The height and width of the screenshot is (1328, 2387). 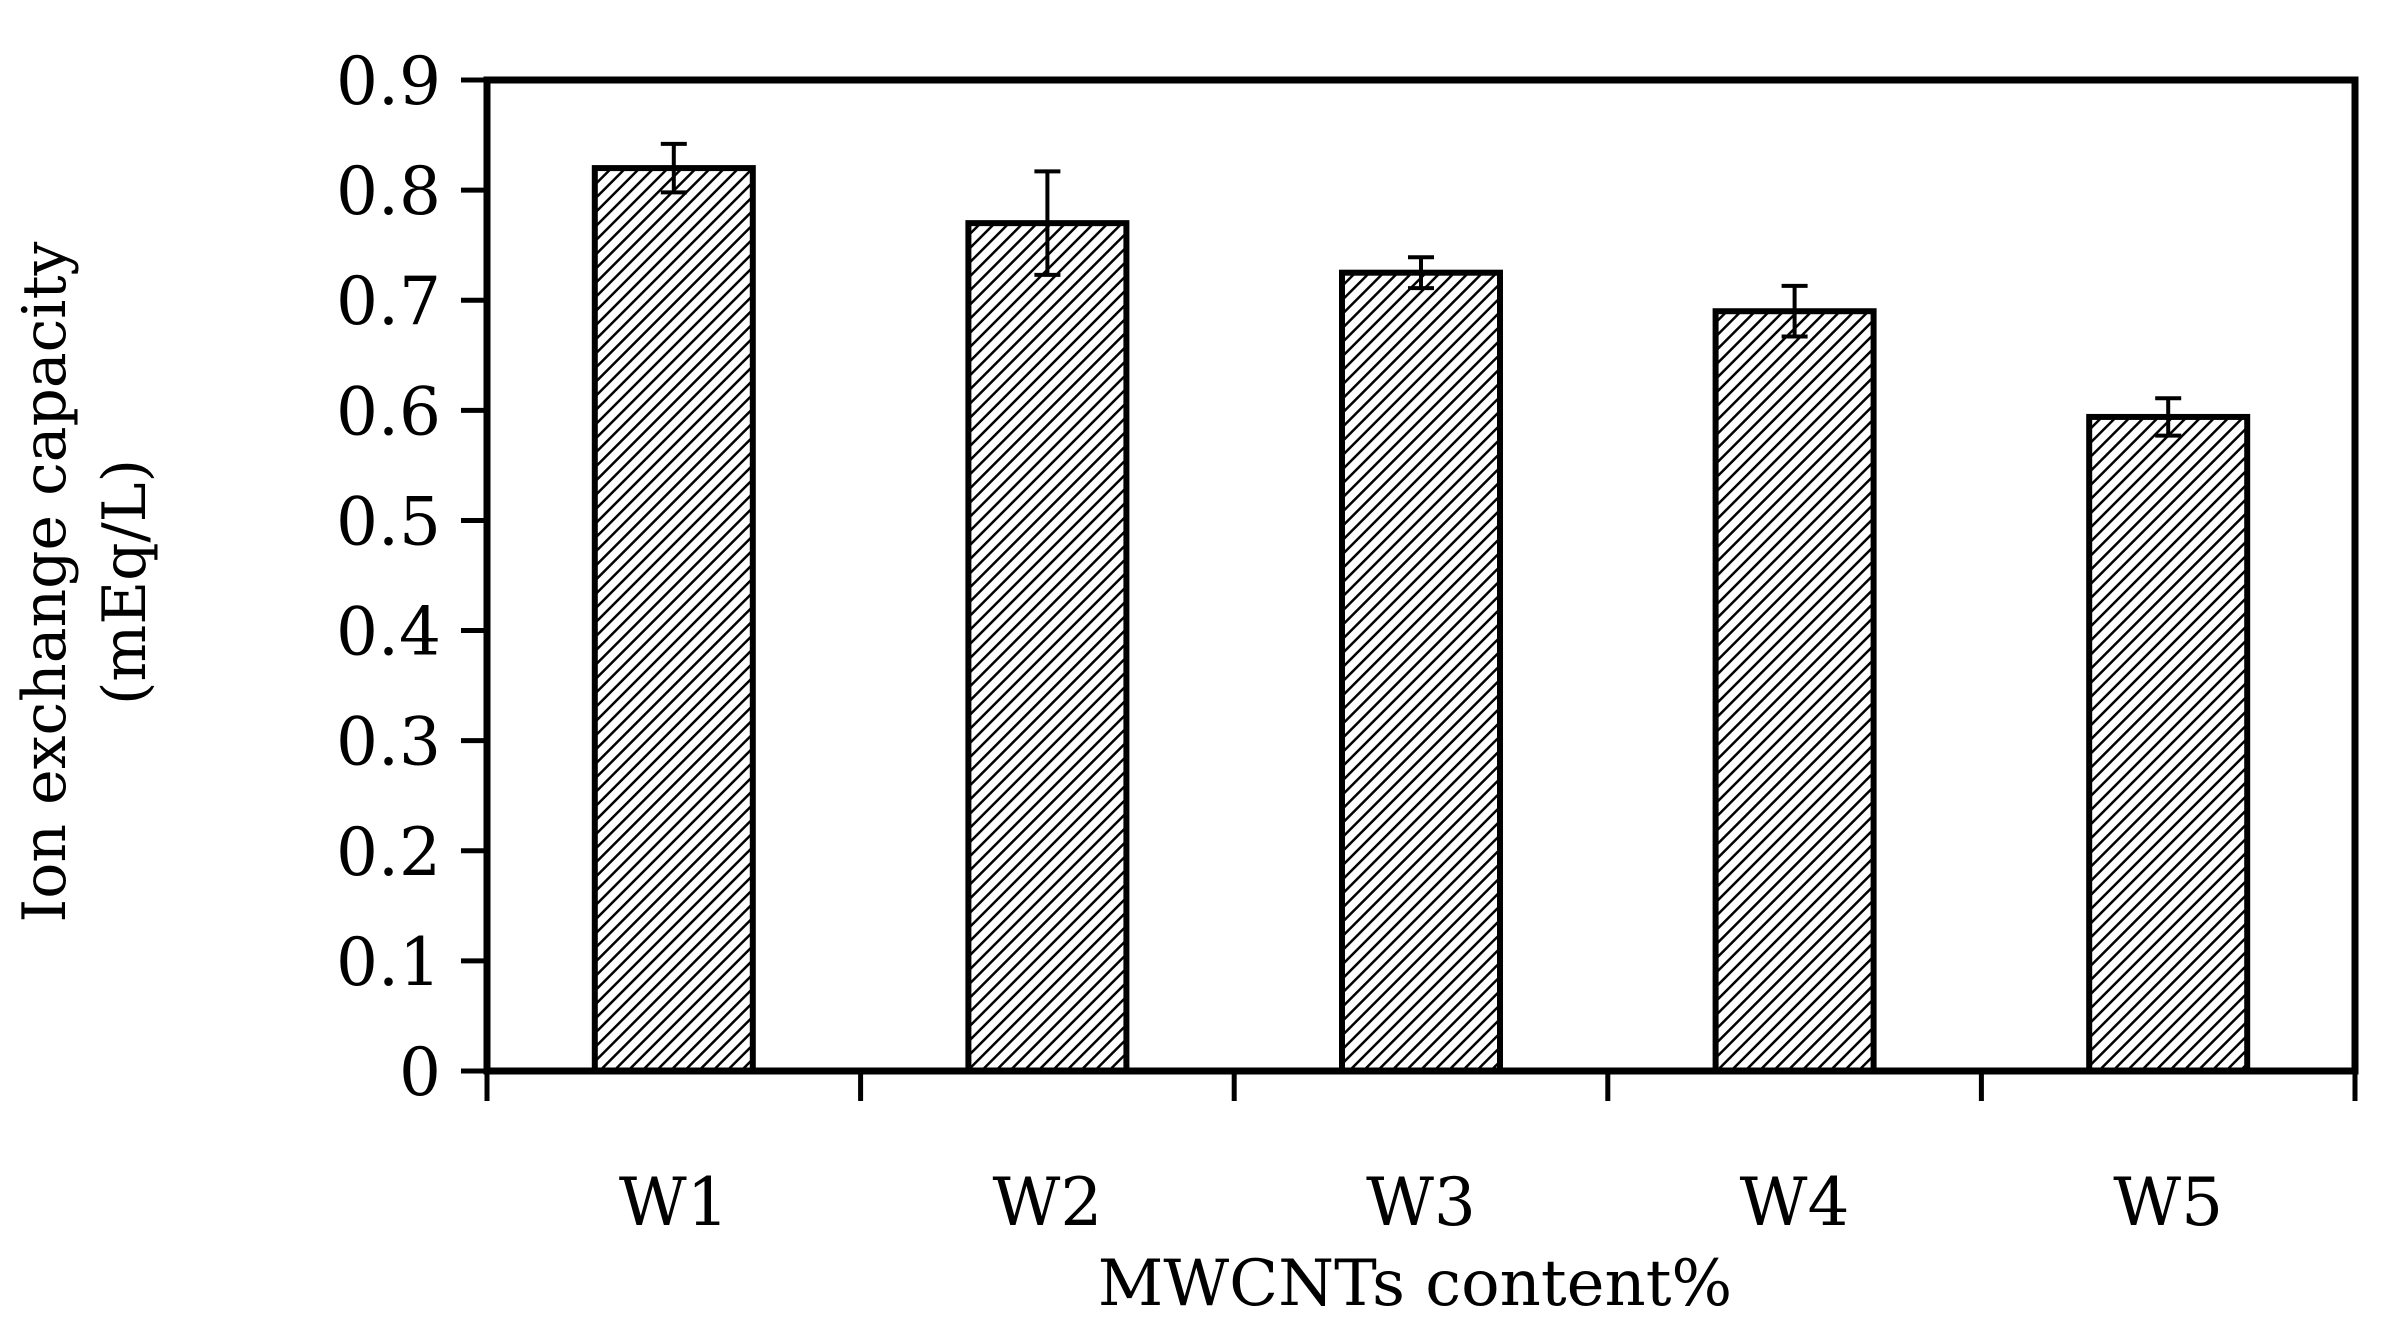 I want to click on y-tick-label: 0.9, so click(x=388, y=81).